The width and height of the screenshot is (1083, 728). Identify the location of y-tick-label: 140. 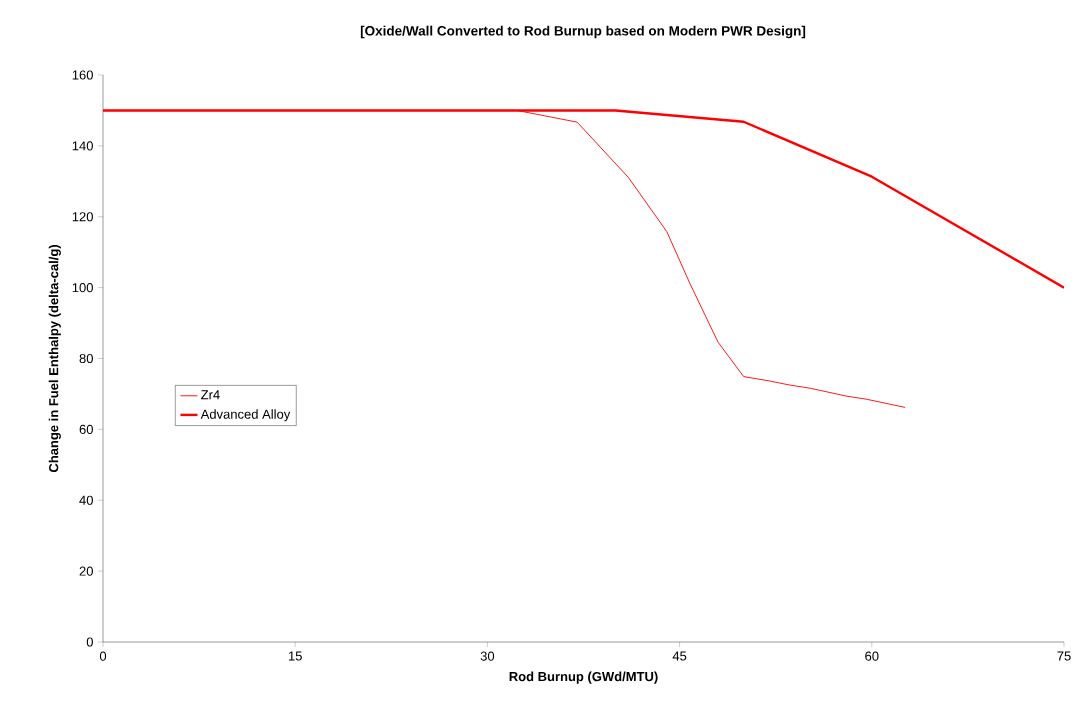
(82, 146).